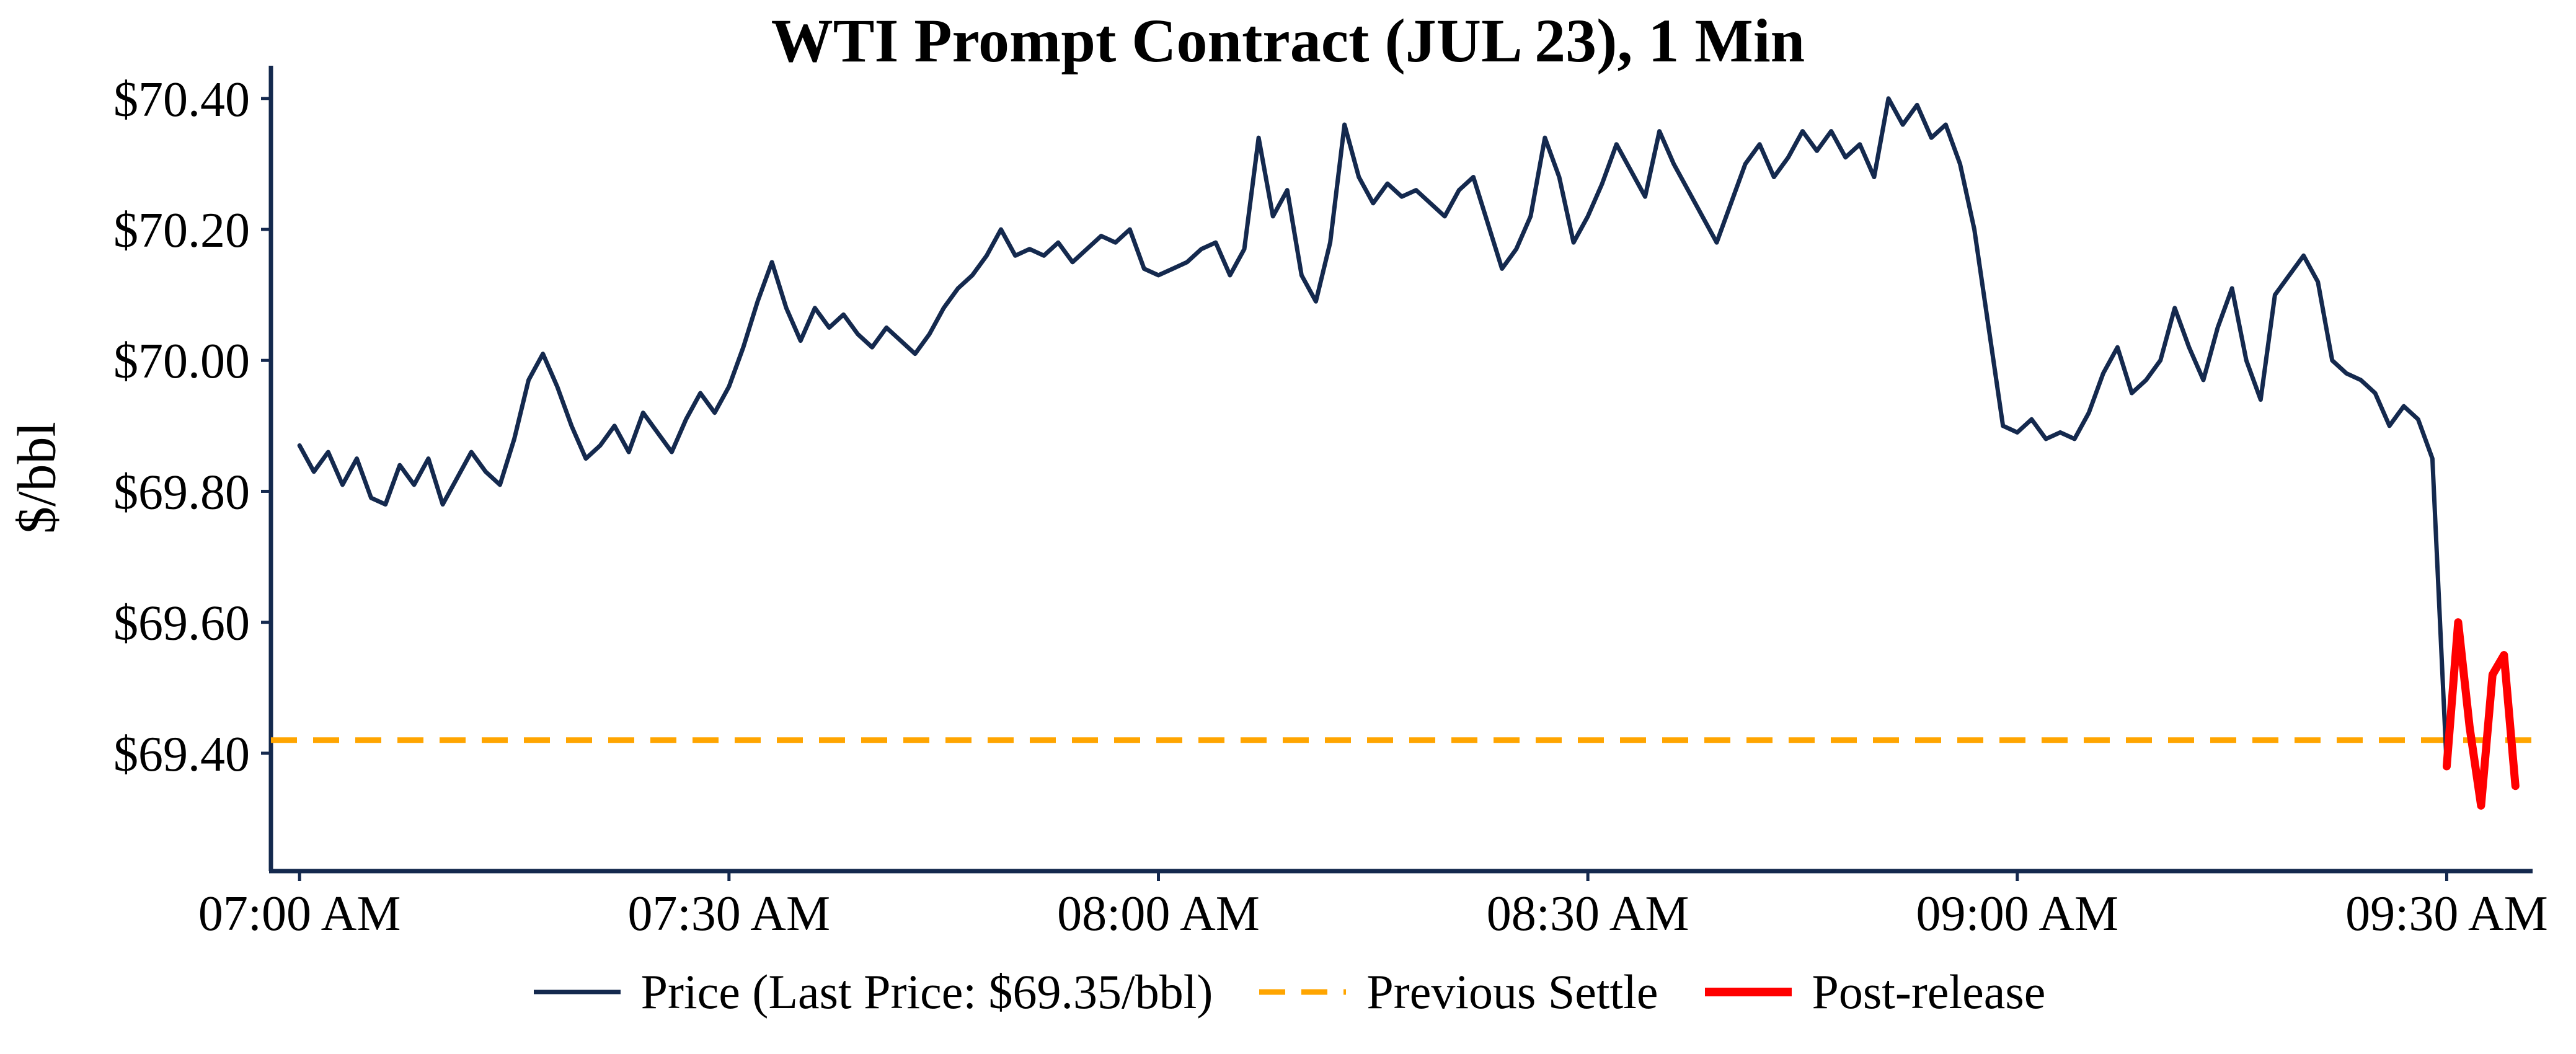  I want to click on legend-item-price: Price (Last Price: $69.35/bbl), so click(872, 992).